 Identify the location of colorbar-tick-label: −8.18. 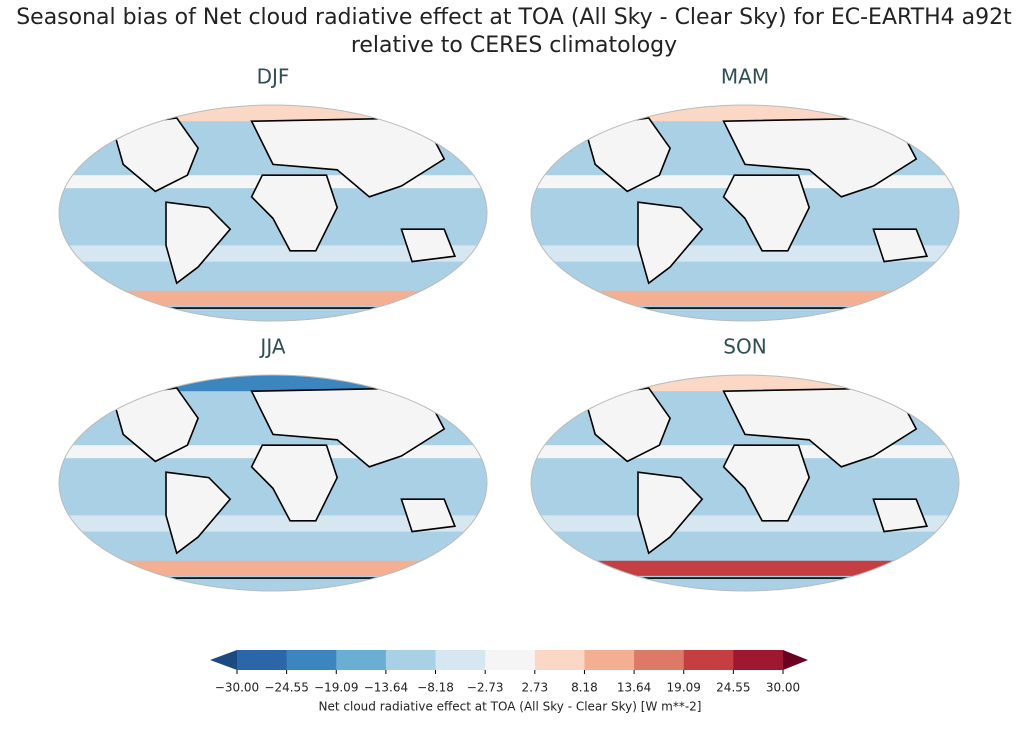
(435, 688).